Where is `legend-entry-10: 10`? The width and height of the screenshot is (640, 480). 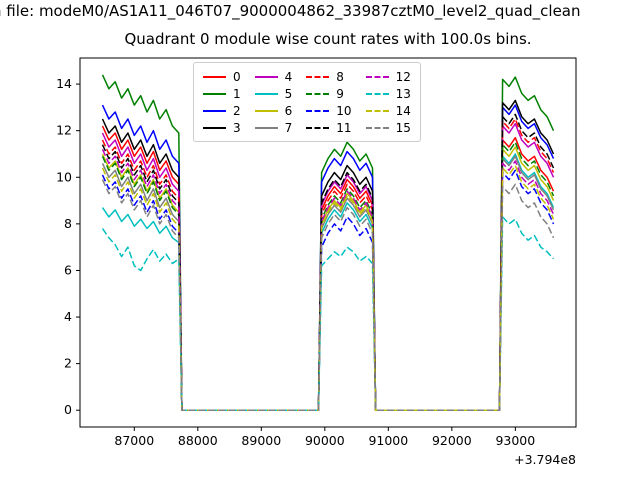
legend-entry-10: 10 is located at coordinates (329, 110).